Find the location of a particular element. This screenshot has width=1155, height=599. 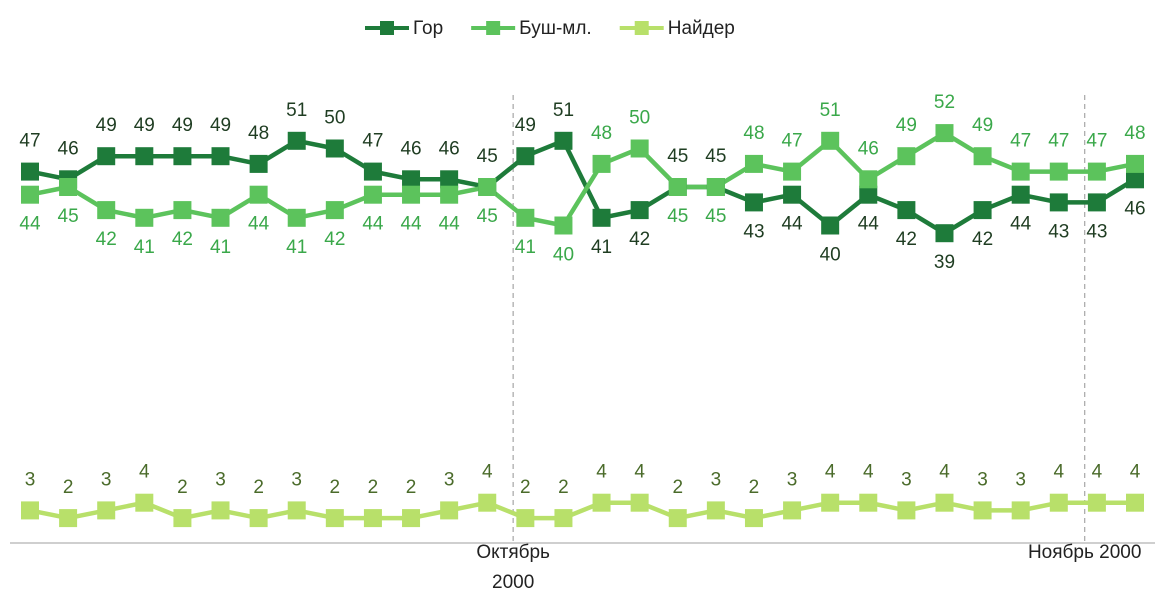

legend-label: Найдер is located at coordinates (701, 28).